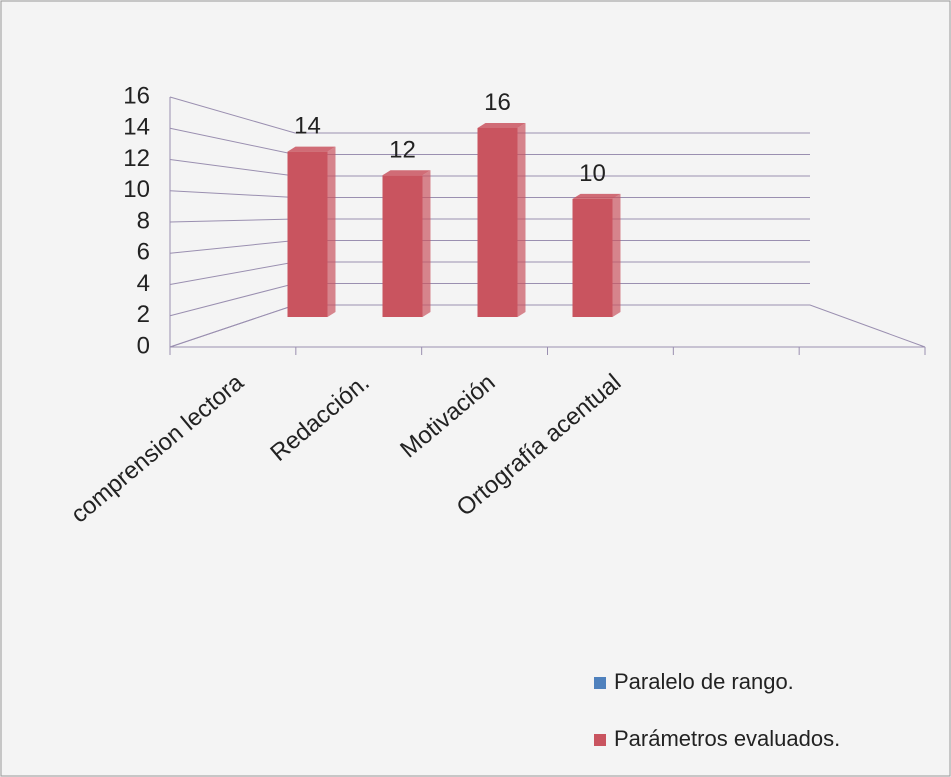 This screenshot has height=777, width=951. I want to click on grid-line, so click(489, 115).